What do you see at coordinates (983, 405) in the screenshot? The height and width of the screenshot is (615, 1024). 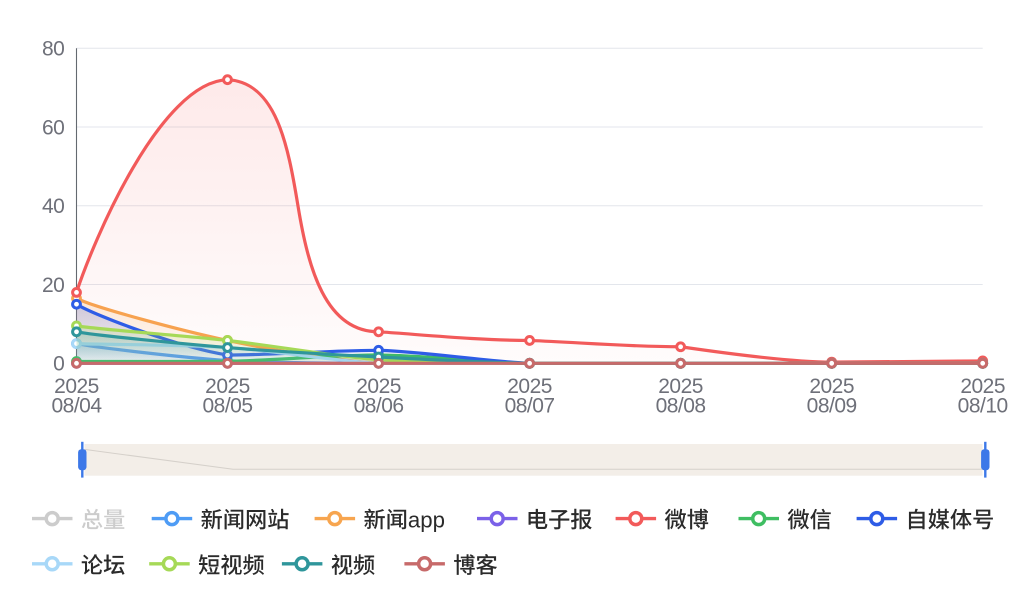 I see `svg-text: 08/10` at bounding box center [983, 405].